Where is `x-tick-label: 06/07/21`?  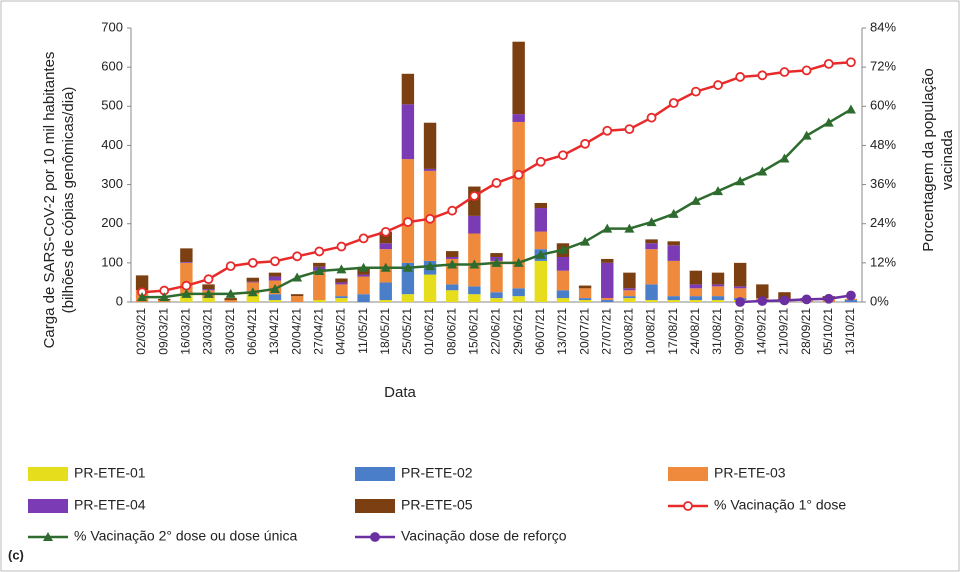
x-tick-label: 06/07/21 is located at coordinates (540, 331).